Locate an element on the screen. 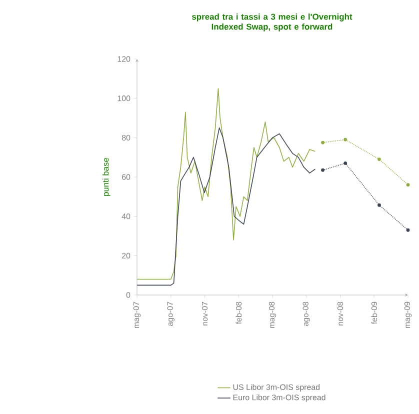 Image resolution: width=419 pixels, height=414 pixels. chart-title: spread tra i tassi a 3 mesi e l'Overnight Indexed Swap, spot e forward is located at coordinates (272, 23).